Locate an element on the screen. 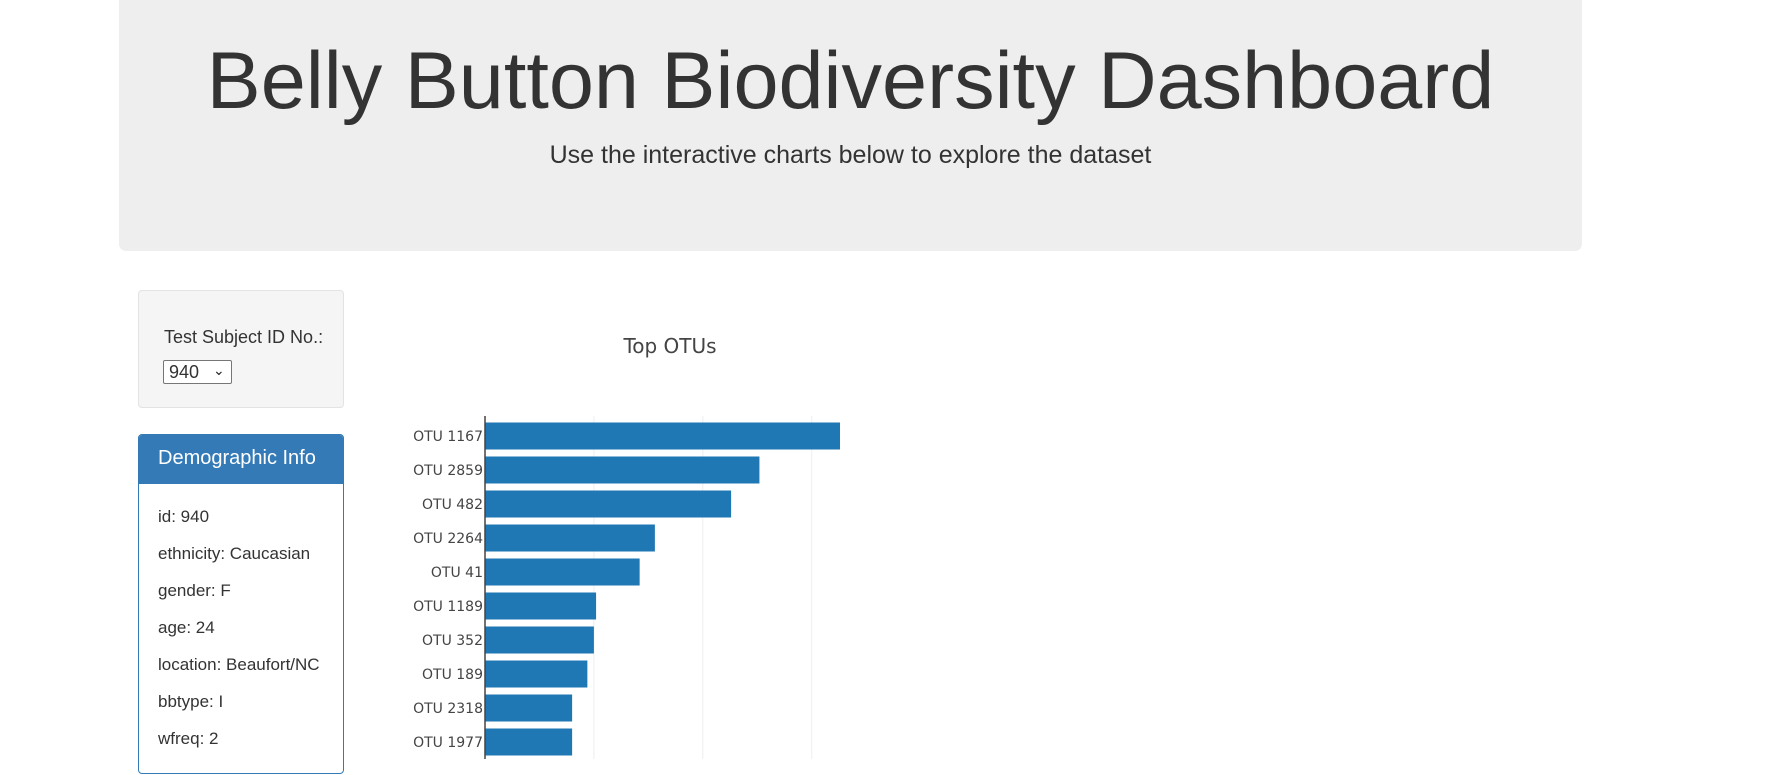 The height and width of the screenshot is (775, 1777). demographic-item-bbtype: bbtype: I is located at coordinates (191, 701).